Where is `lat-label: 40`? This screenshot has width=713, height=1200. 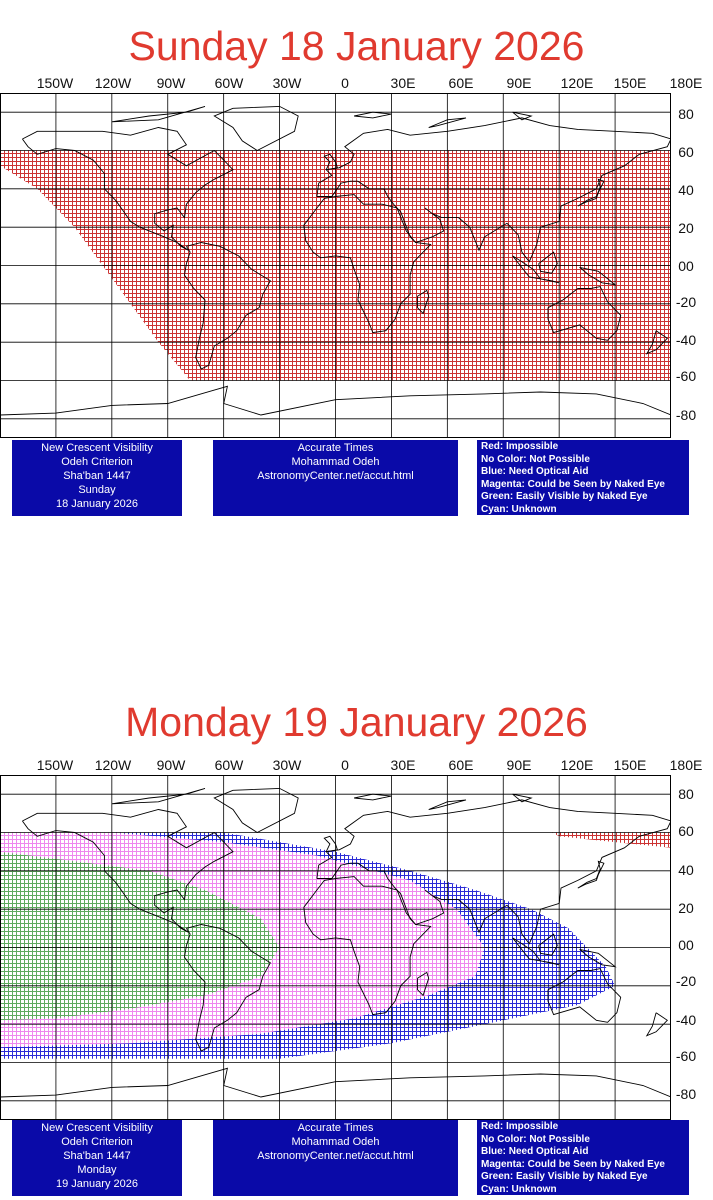 lat-label: 40 is located at coordinates (686, 870).